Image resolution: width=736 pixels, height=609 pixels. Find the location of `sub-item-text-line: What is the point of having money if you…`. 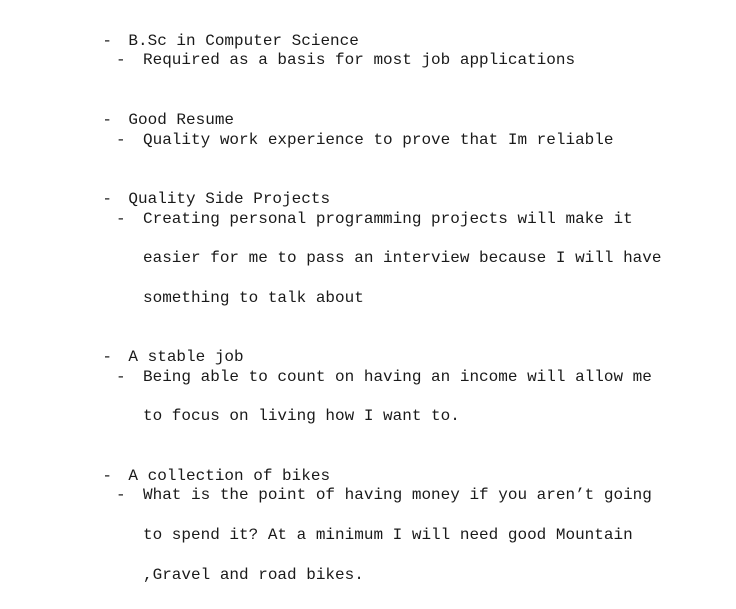

sub-item-text-line: What is the point of having money if you… is located at coordinates (397, 495).